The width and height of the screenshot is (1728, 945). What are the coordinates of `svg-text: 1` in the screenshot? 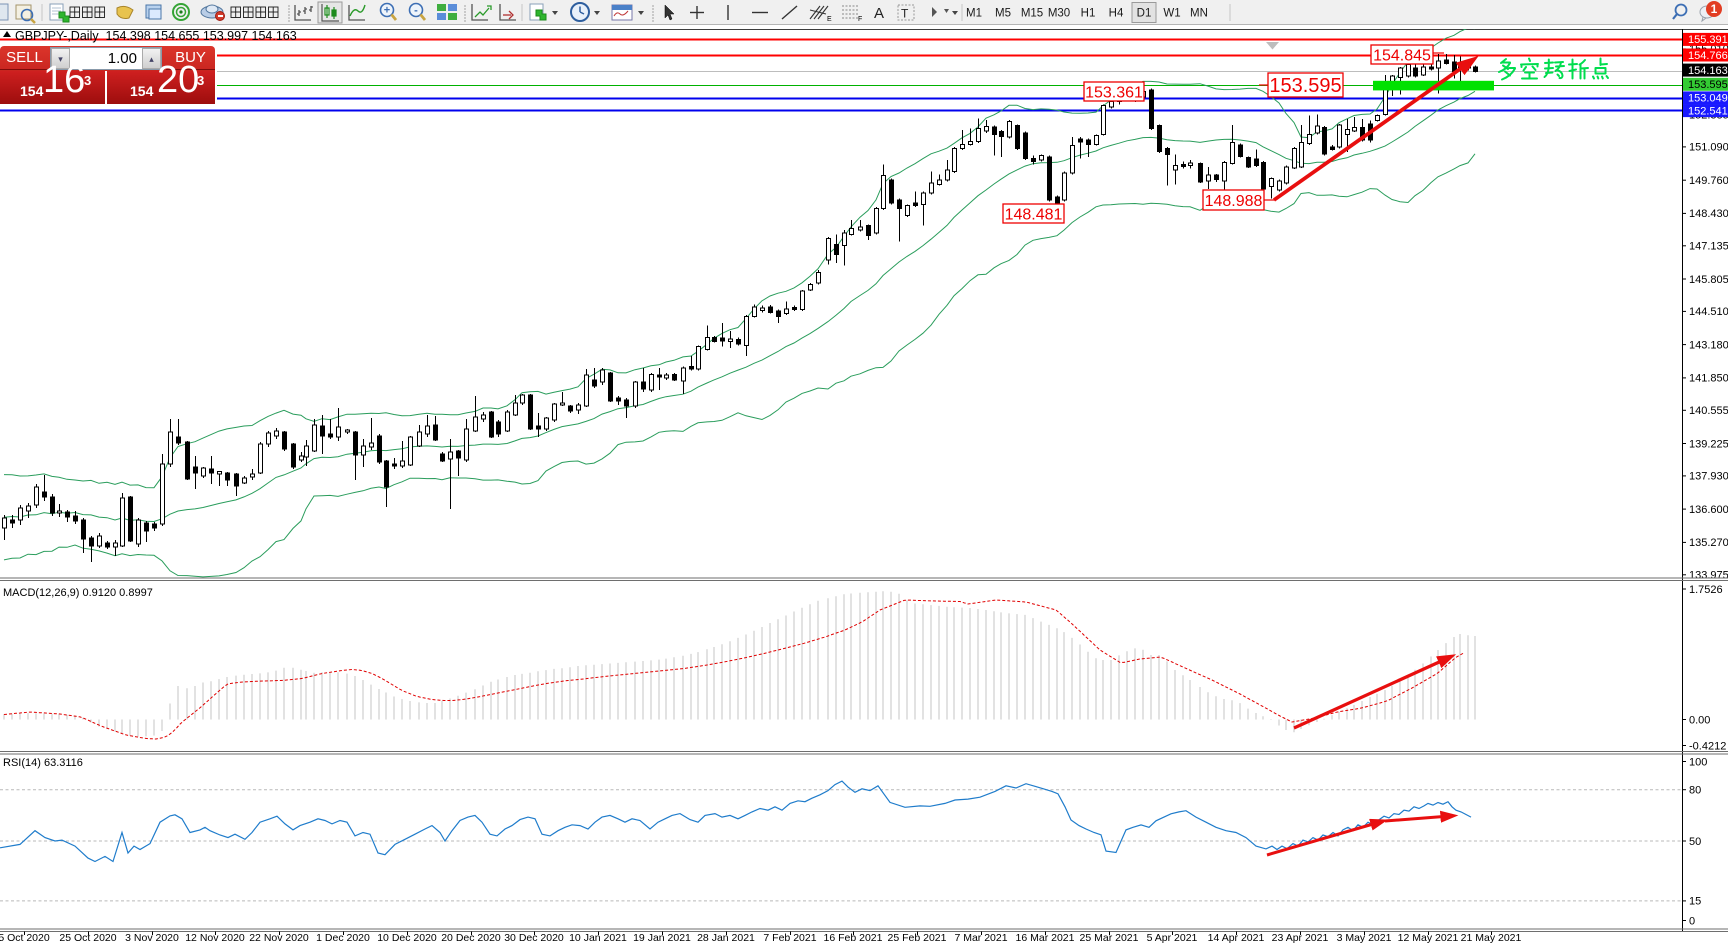 It's located at (1714, 9).